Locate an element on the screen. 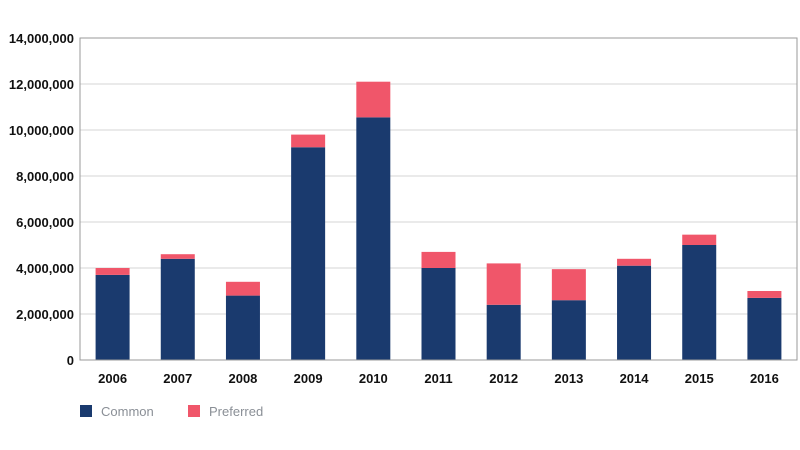 Image resolution: width=800 pixels, height=450 pixels. bar-common-2009 is located at coordinates (308, 253).